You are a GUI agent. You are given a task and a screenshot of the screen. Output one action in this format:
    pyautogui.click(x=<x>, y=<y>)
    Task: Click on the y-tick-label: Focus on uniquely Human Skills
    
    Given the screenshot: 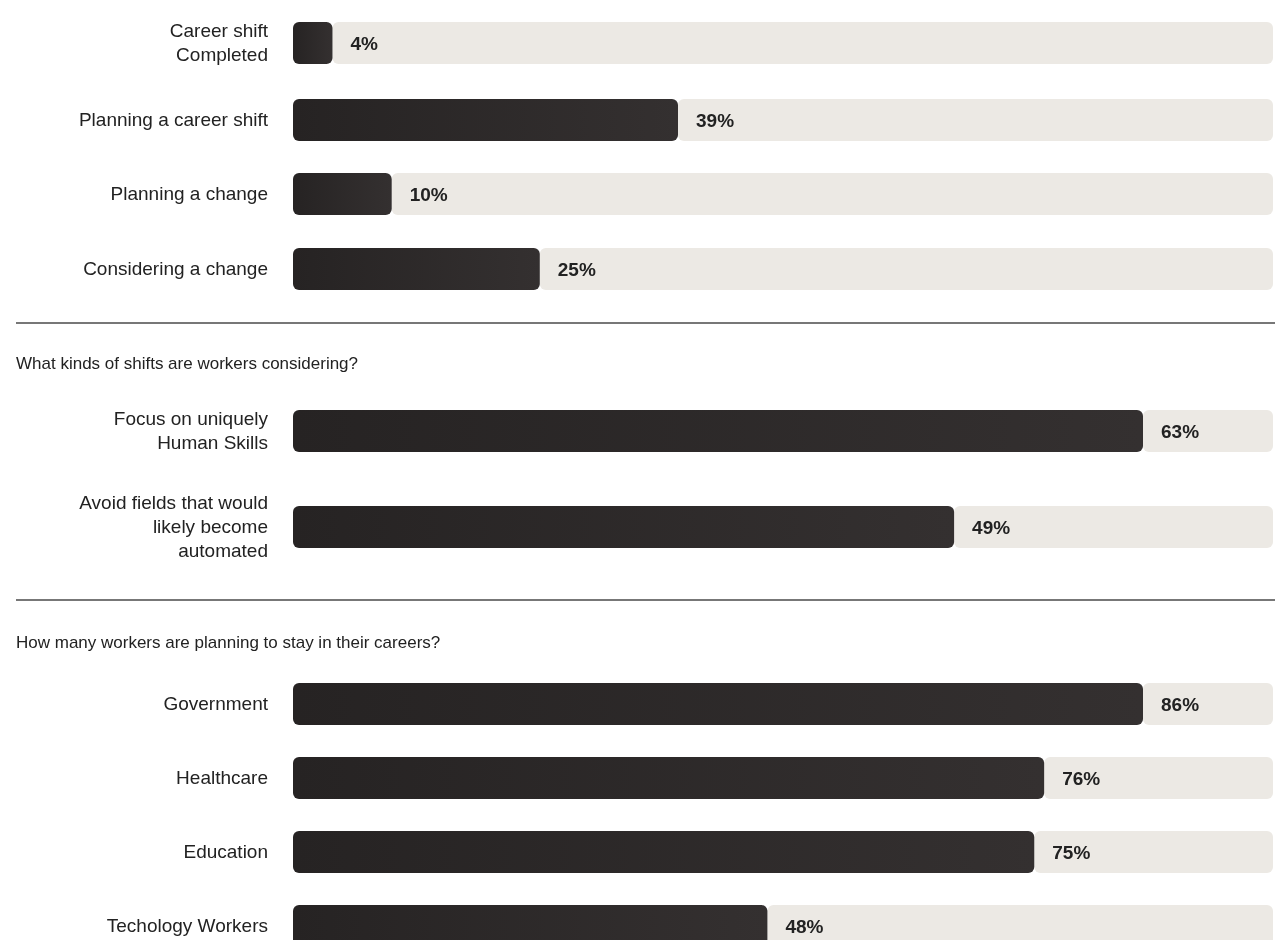 What is the action you would take?
    pyautogui.click(x=191, y=430)
    